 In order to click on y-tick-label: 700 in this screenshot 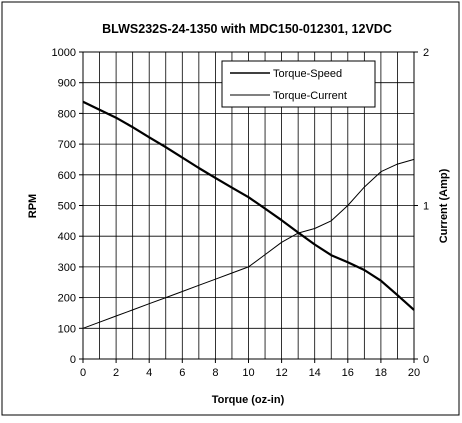, I will do `click(67, 145)`.